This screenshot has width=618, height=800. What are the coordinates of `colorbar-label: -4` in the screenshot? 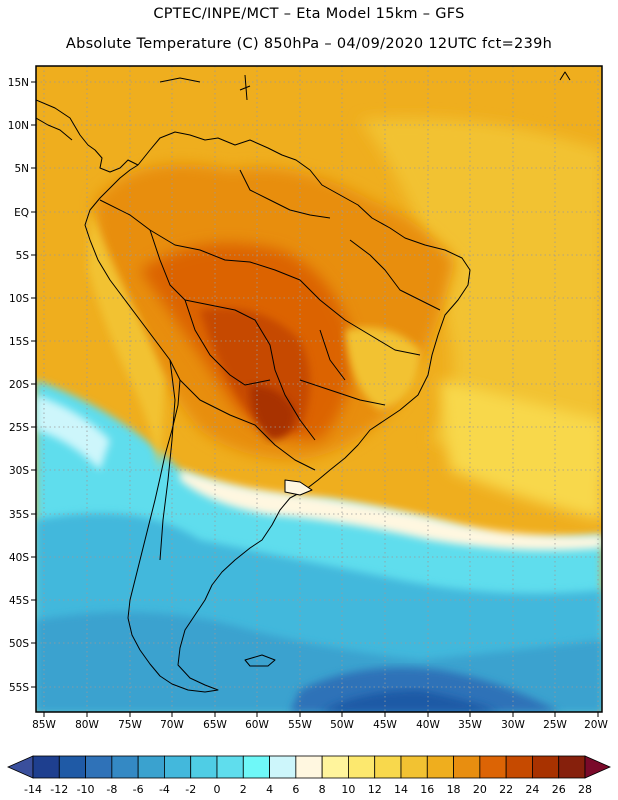 It's located at (164, 789).